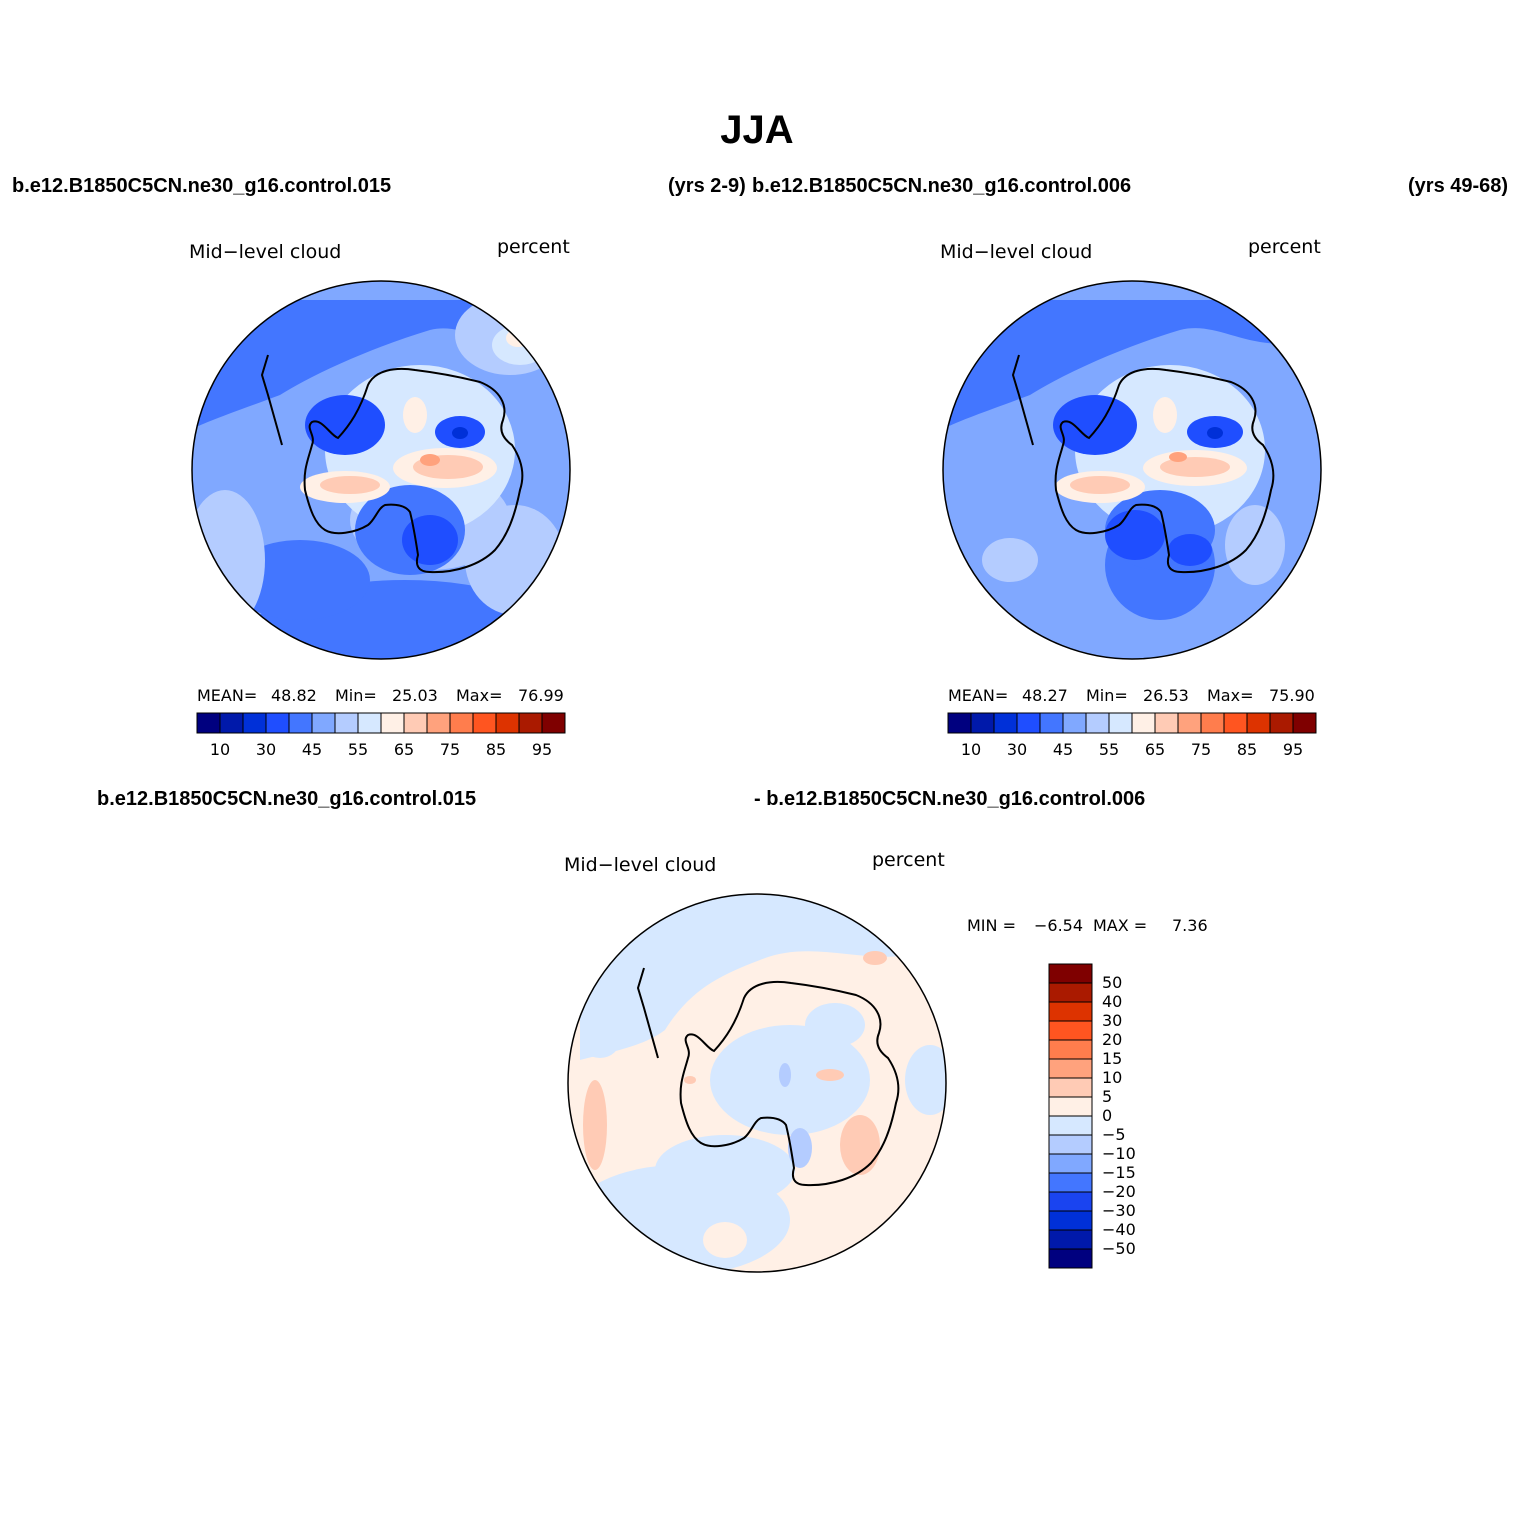 This screenshot has height=1514, width=1514. I want to click on panel1-colorbar-tick-label: 75, so click(450, 749).